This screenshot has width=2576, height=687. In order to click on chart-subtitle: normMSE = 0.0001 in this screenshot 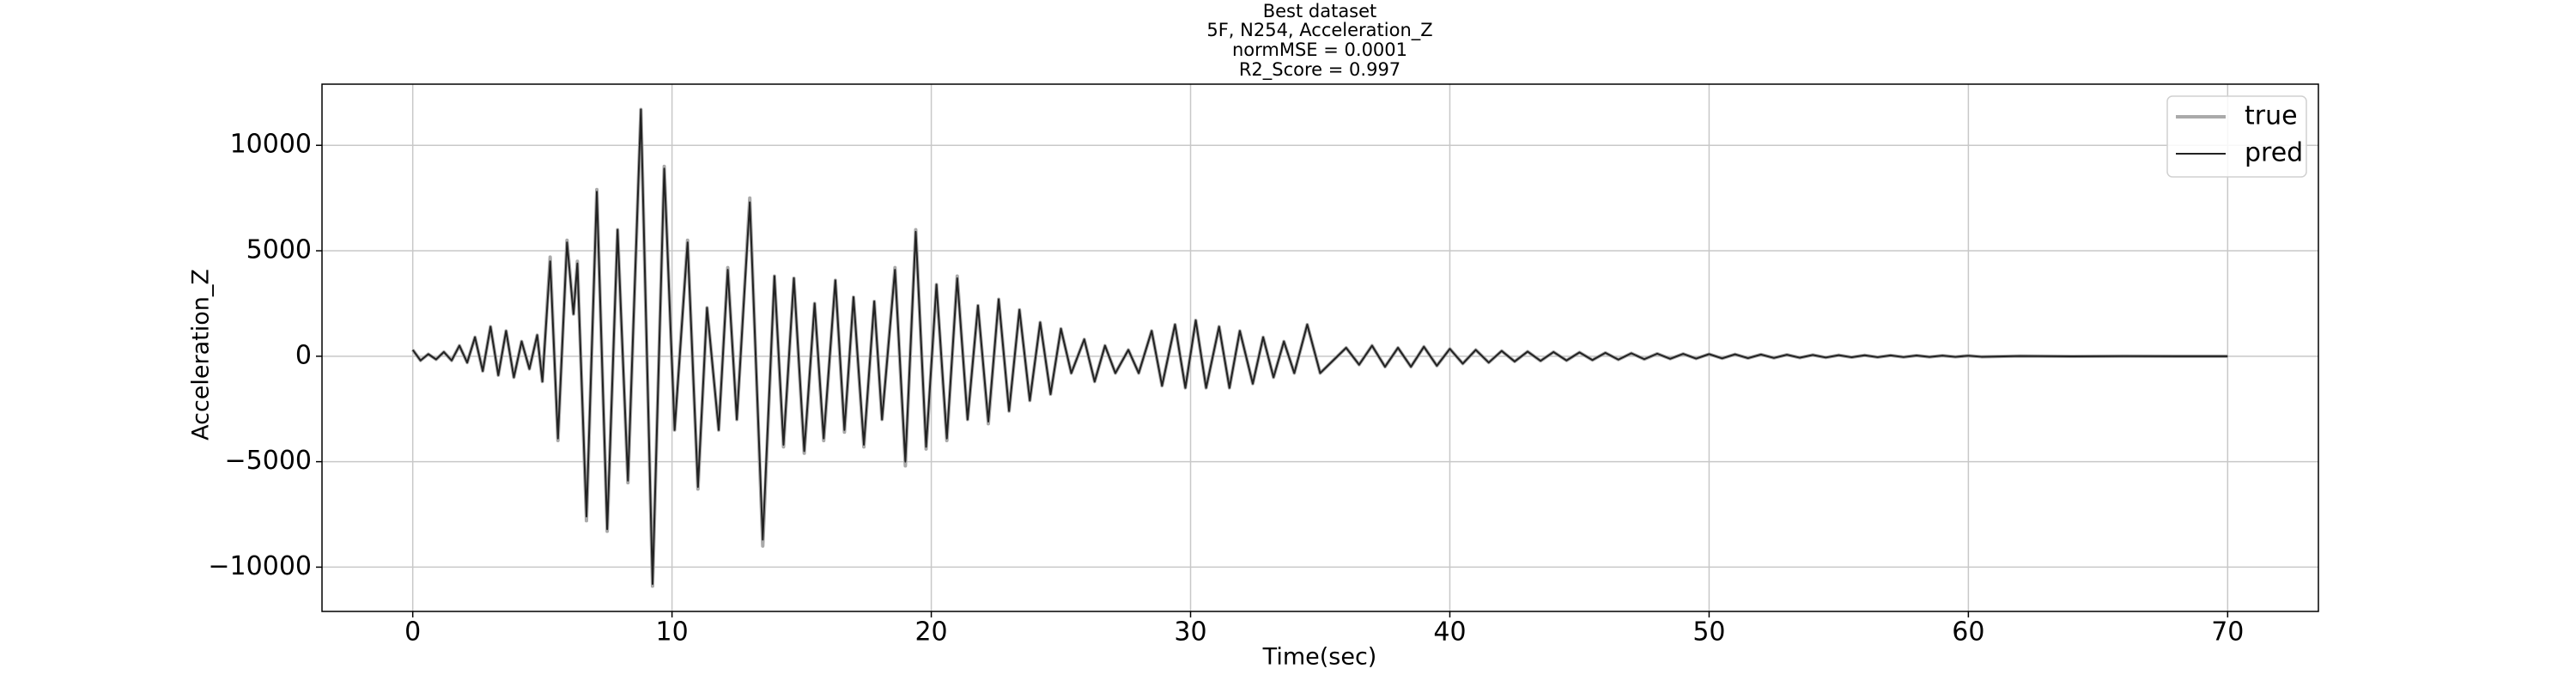, I will do `click(1319, 50)`.